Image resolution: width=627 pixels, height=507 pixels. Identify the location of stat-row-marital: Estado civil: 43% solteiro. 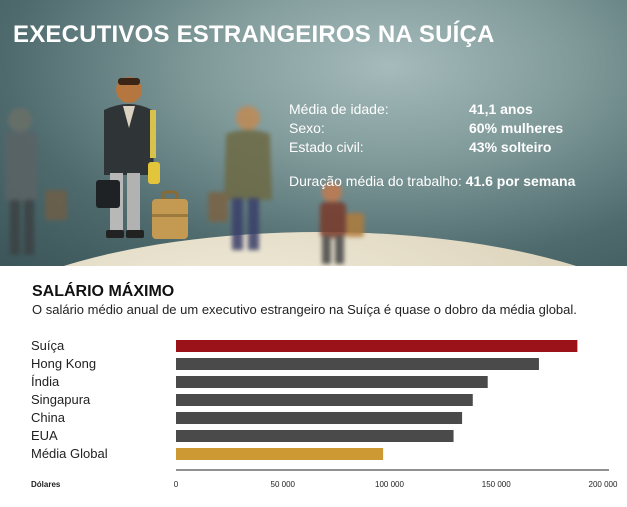
(454, 148).